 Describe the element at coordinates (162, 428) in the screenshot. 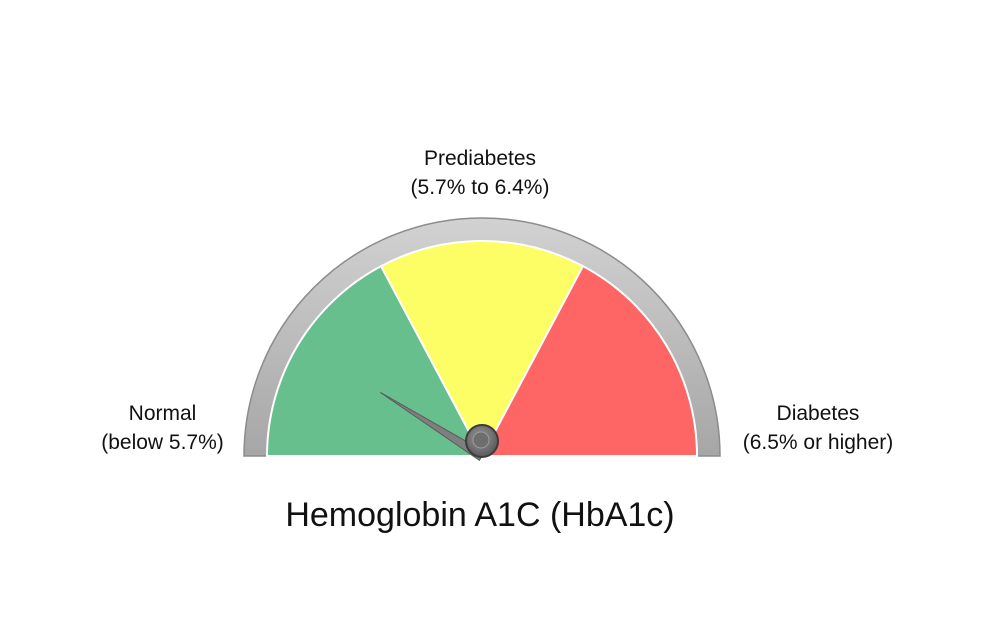

I see `label-normal: Normal (below 5.7%)` at that location.